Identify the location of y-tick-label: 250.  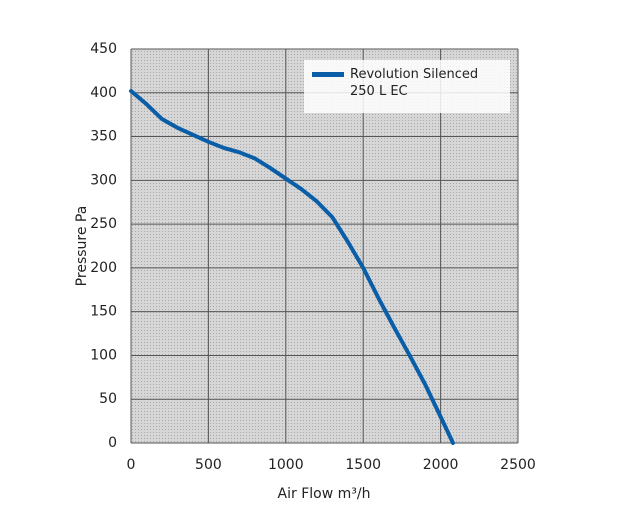
(103, 224).